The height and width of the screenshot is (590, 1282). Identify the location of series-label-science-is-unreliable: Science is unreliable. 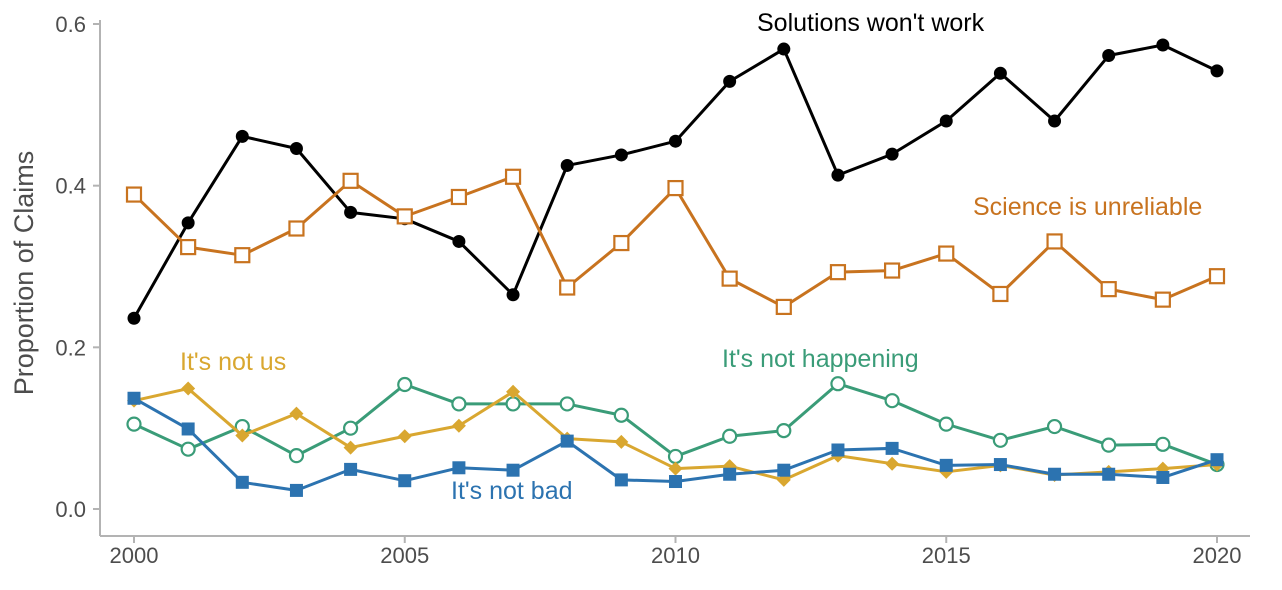
(1087, 207).